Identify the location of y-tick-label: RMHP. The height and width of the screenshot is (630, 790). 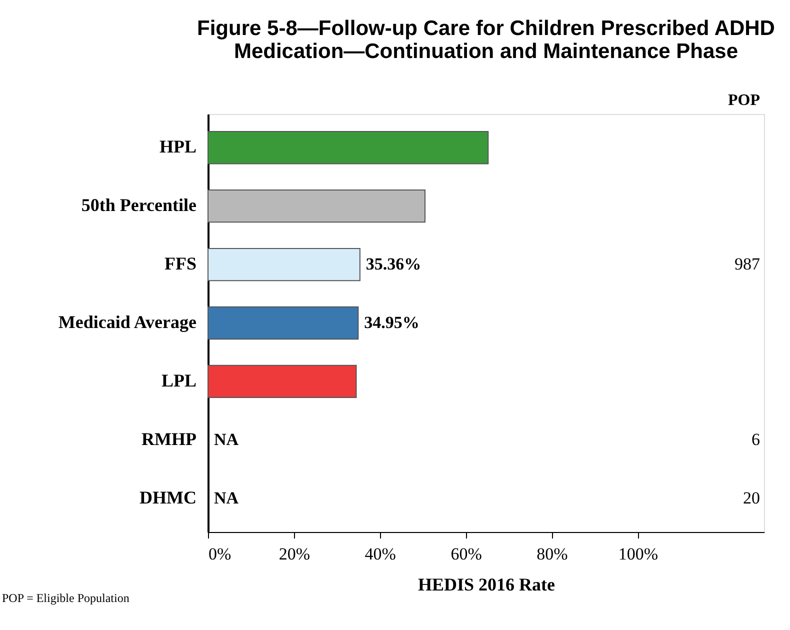
(169, 438).